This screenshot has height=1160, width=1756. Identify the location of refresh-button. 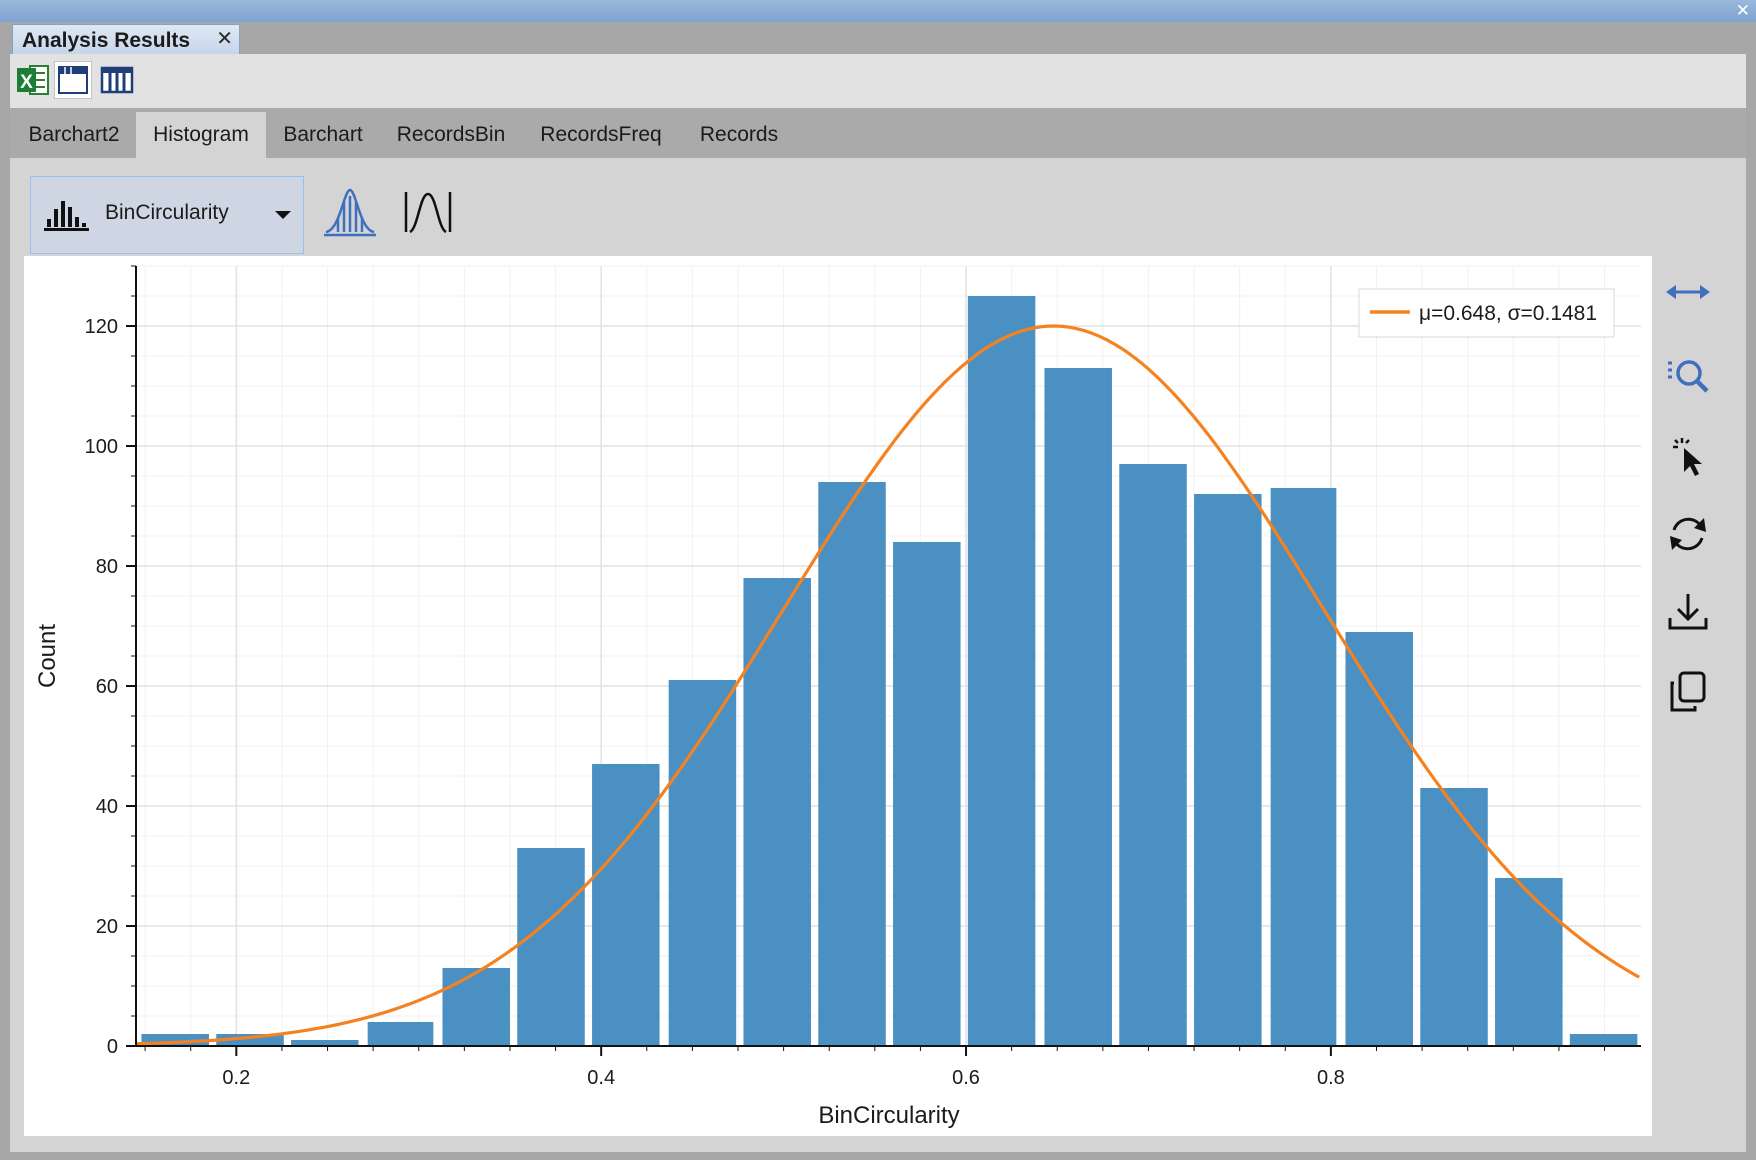
(1688, 534).